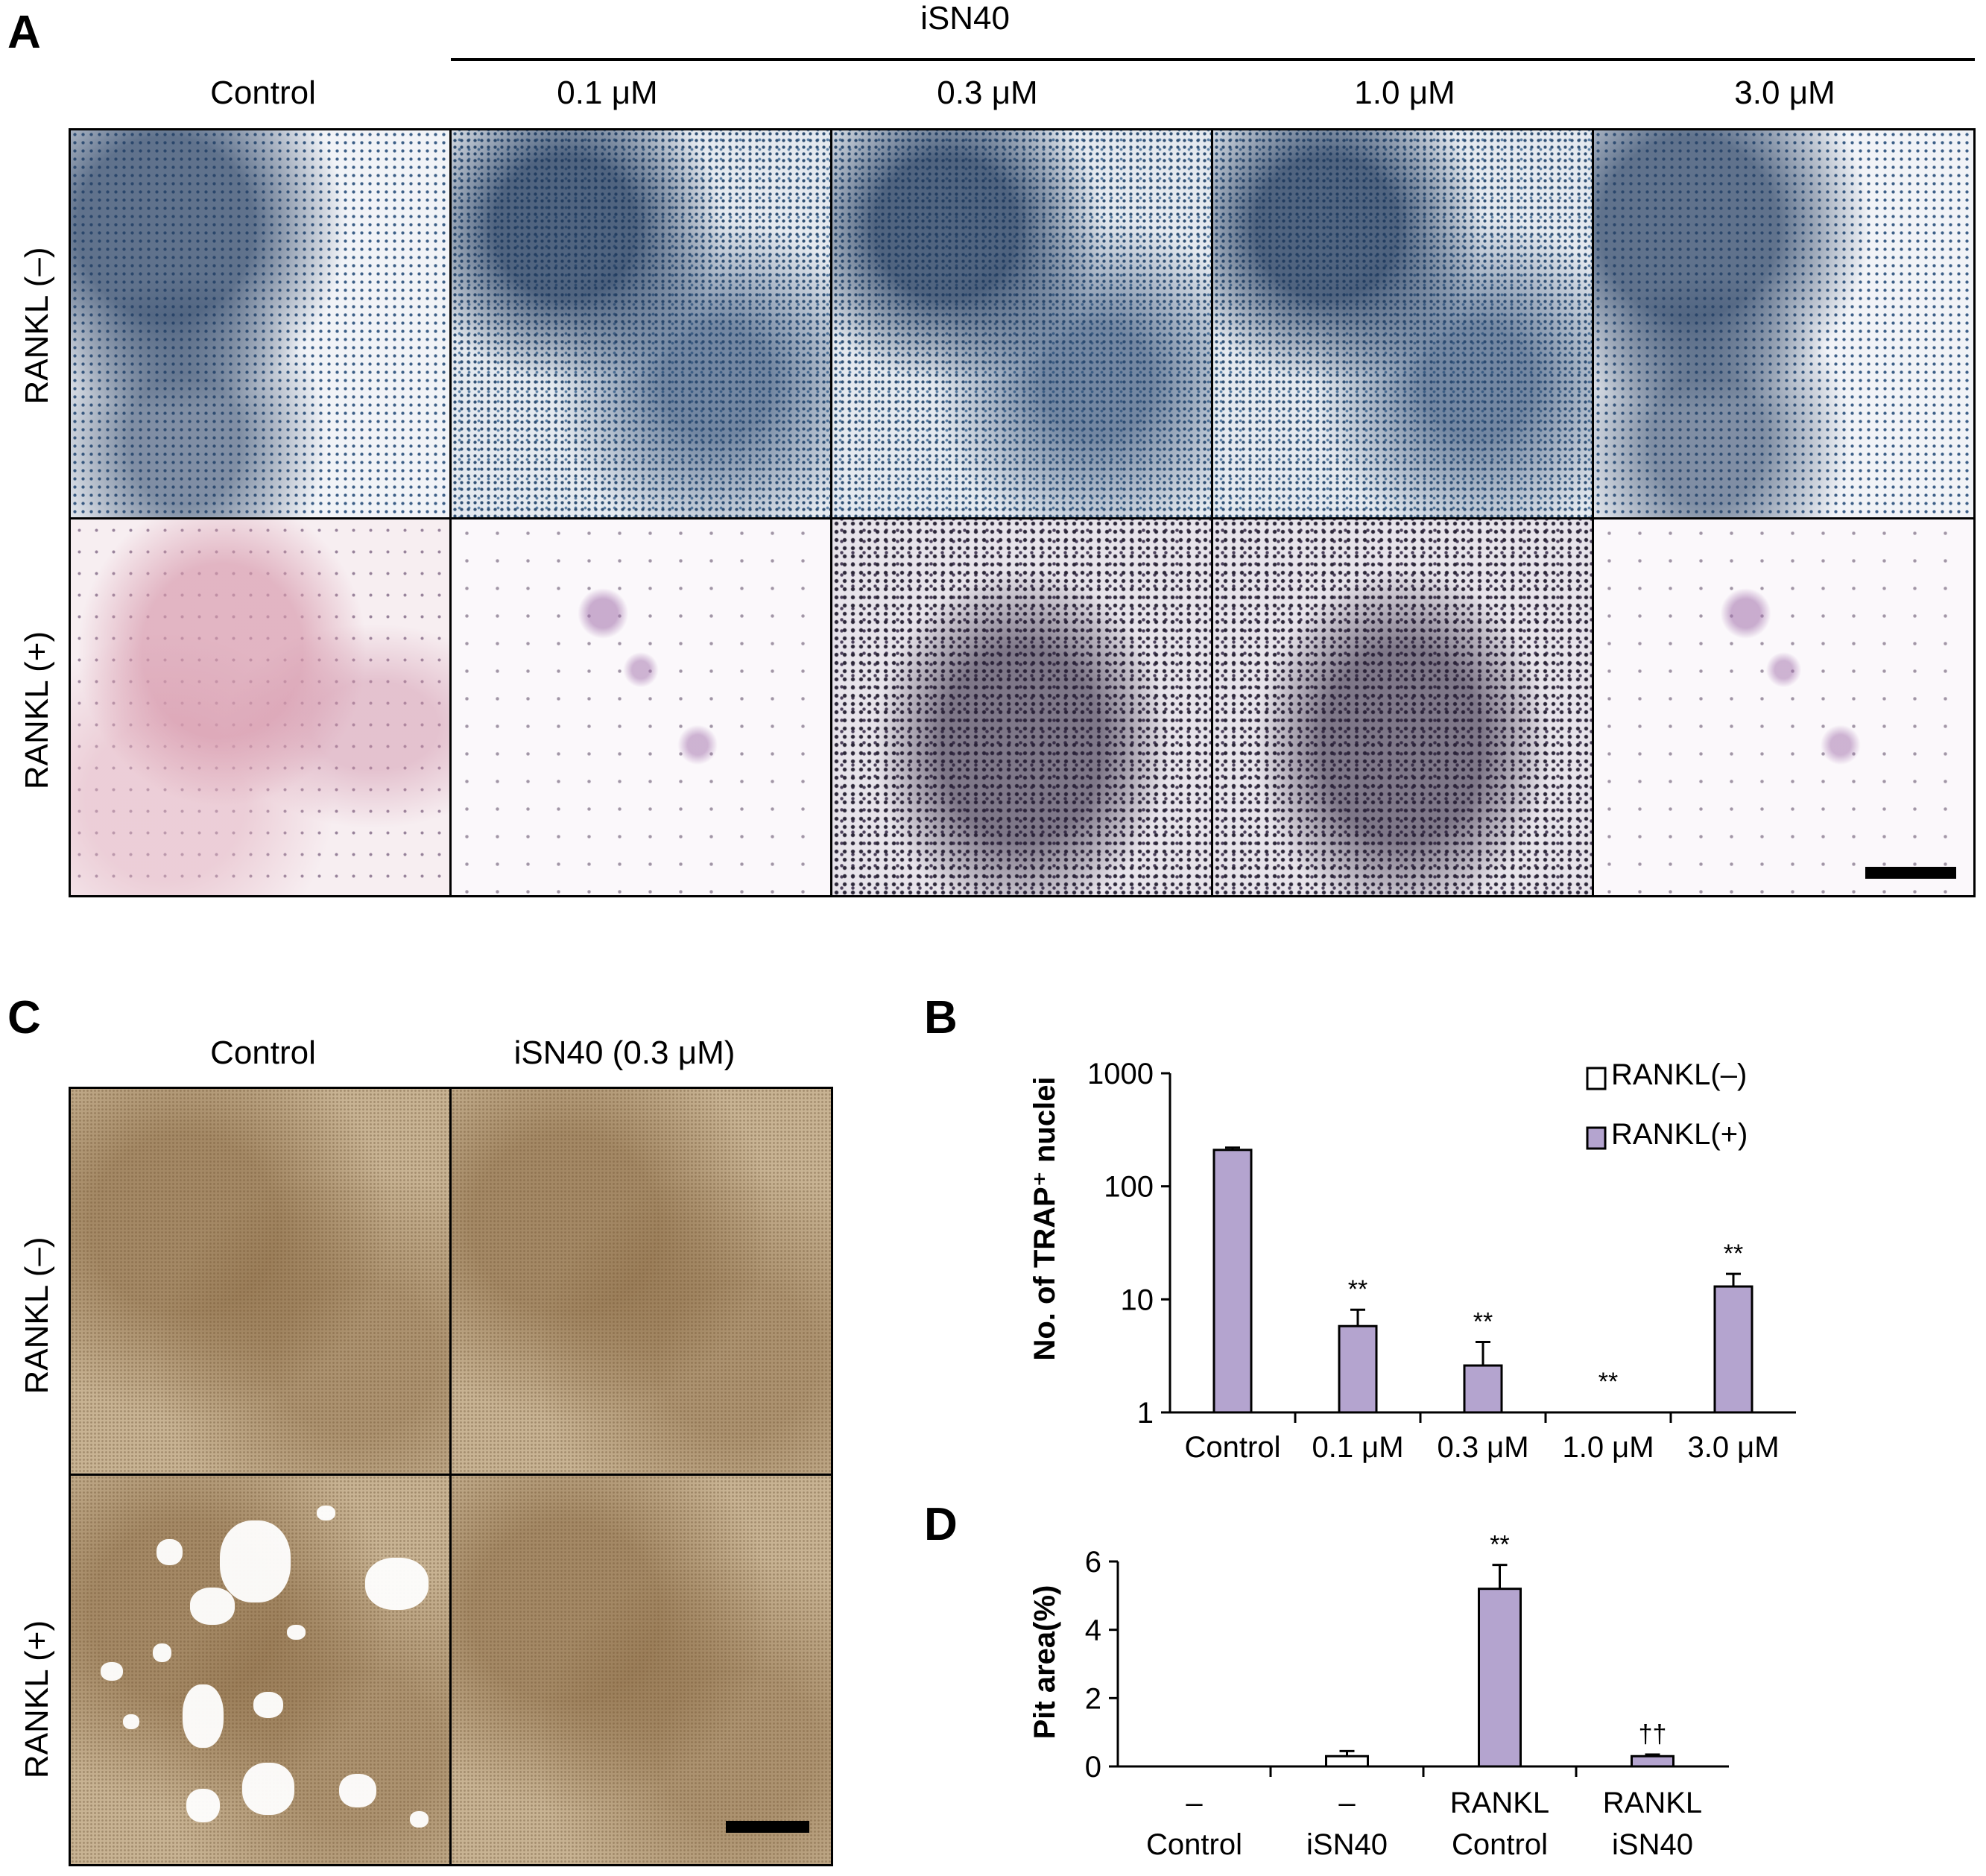 The width and height of the screenshot is (1986, 1876). I want to click on panel-a-col-30: 3.0 μM, so click(1784, 93).